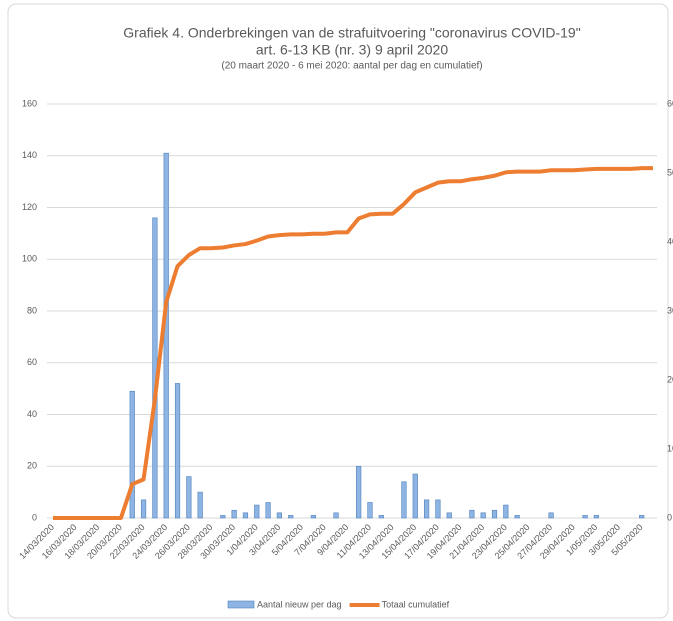  I want to click on y-tick-label: 140, so click(29, 155).